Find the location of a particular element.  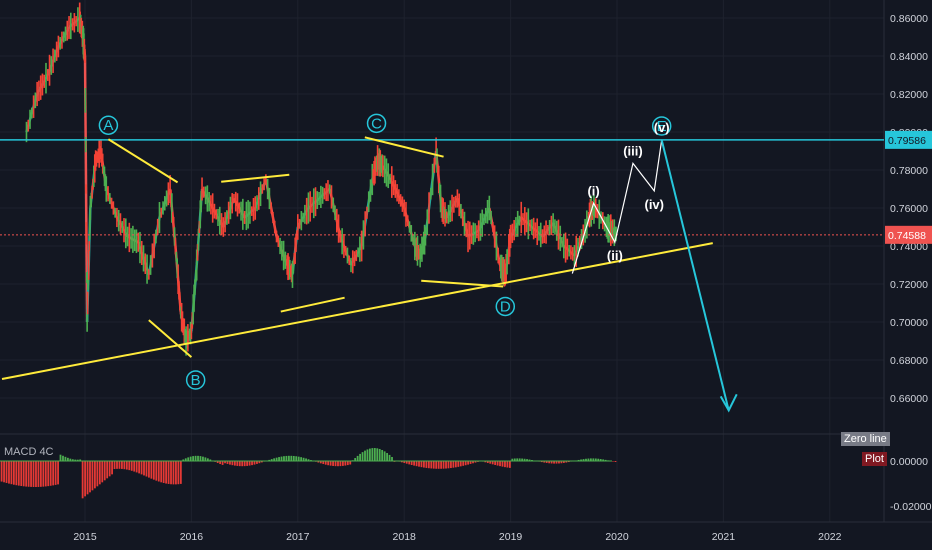

time-tick-label: 2016 is located at coordinates (192, 537).